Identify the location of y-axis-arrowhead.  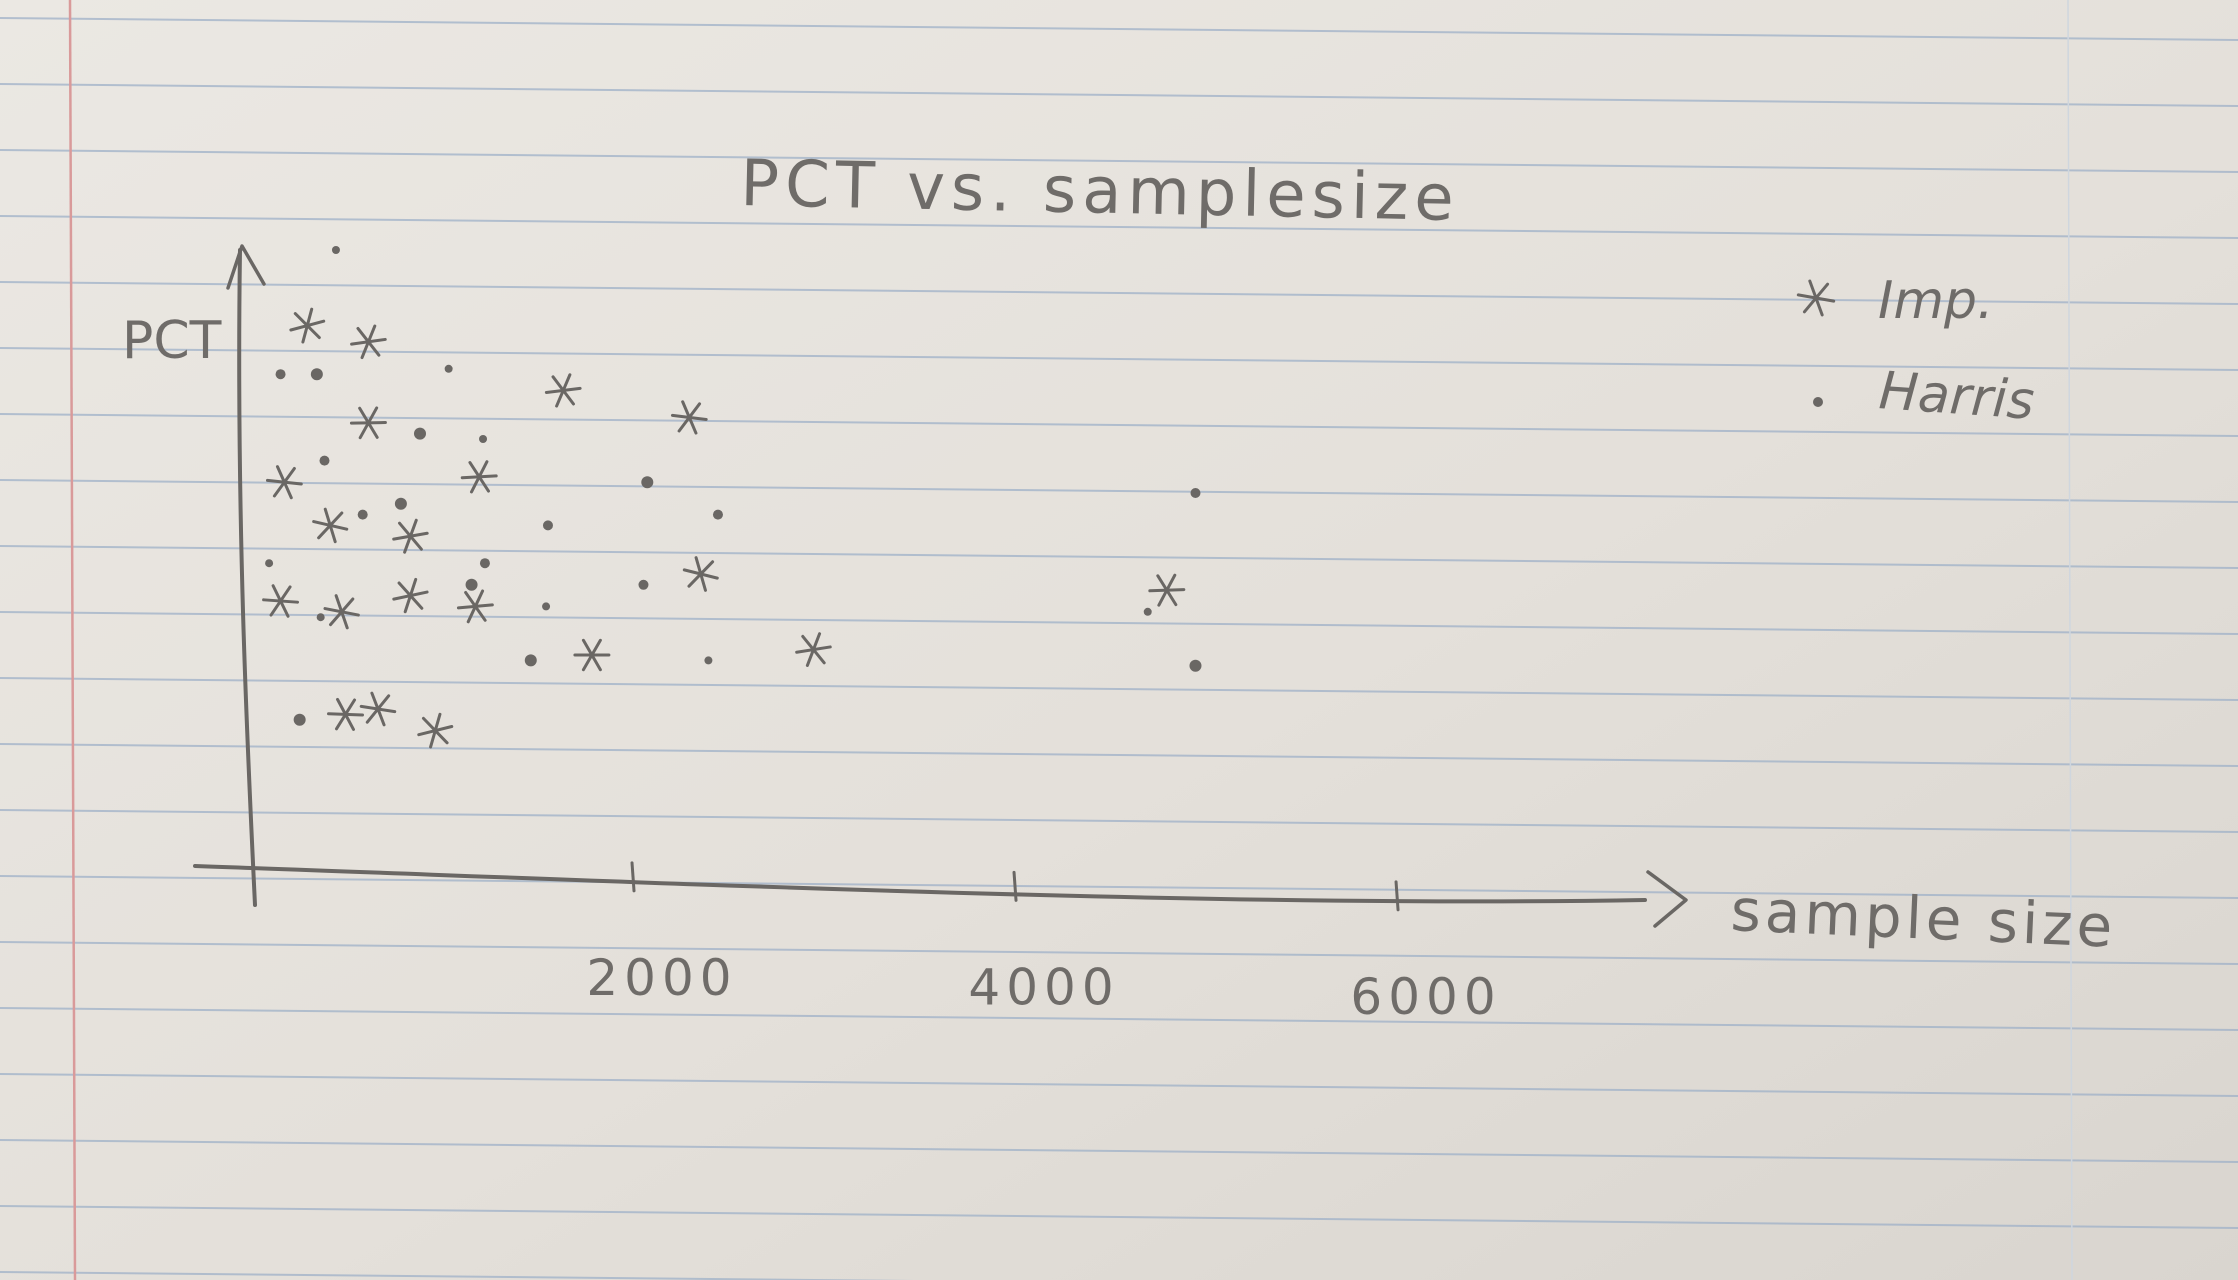
(246, 267).